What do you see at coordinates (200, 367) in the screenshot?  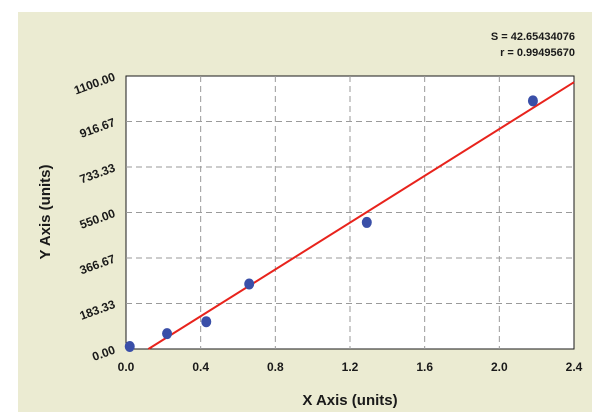 I see `x-tick-label: 0.4` at bounding box center [200, 367].